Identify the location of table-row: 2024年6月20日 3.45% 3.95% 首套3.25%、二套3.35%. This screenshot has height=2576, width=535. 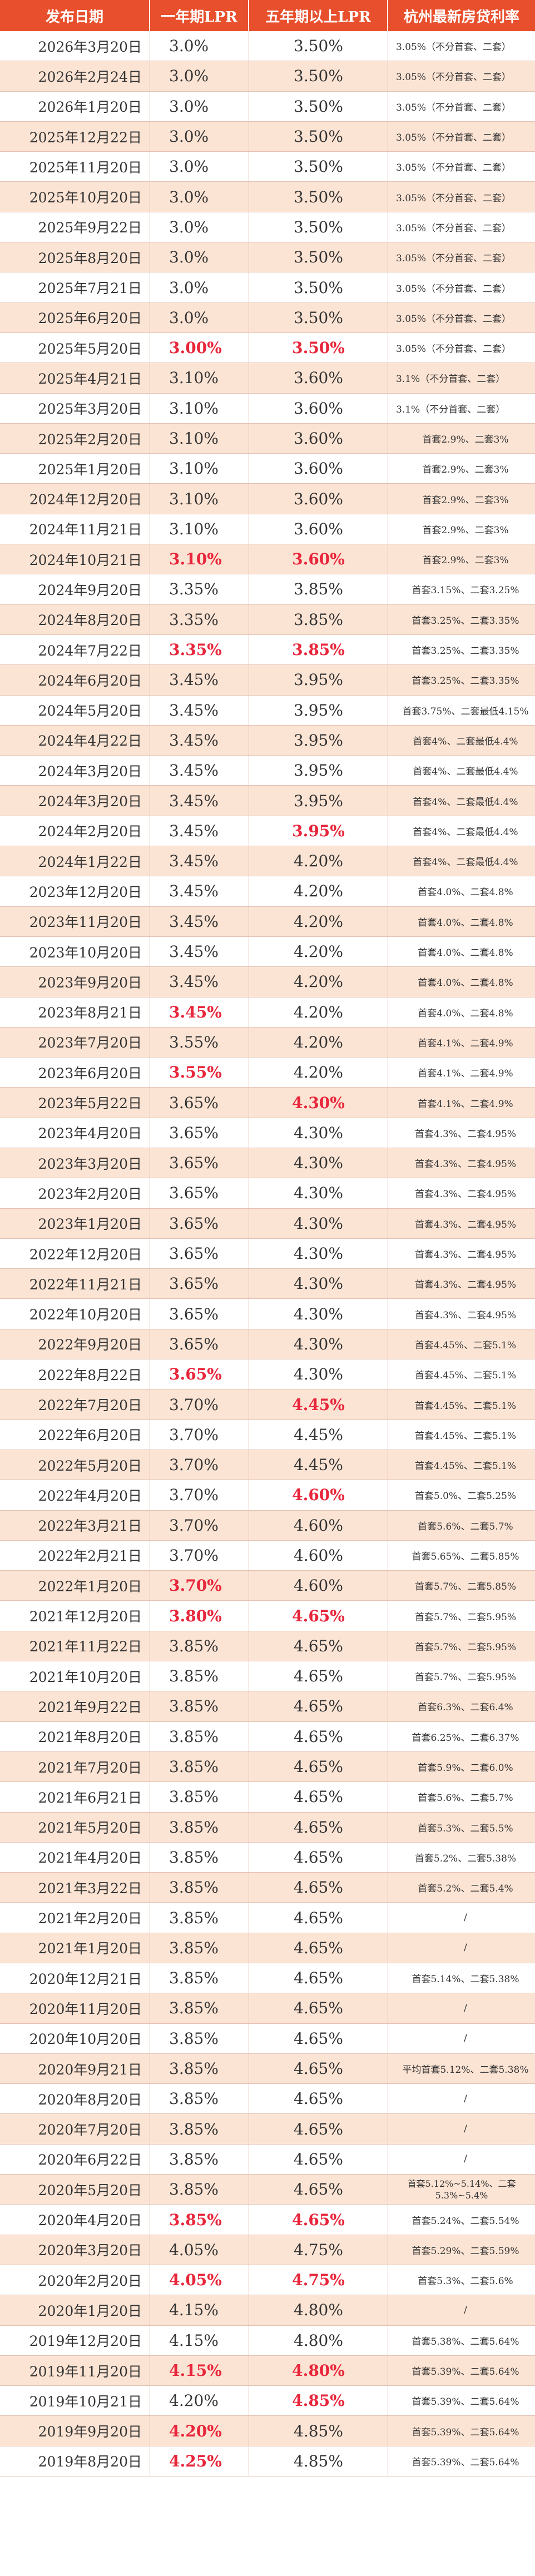
(267, 680).